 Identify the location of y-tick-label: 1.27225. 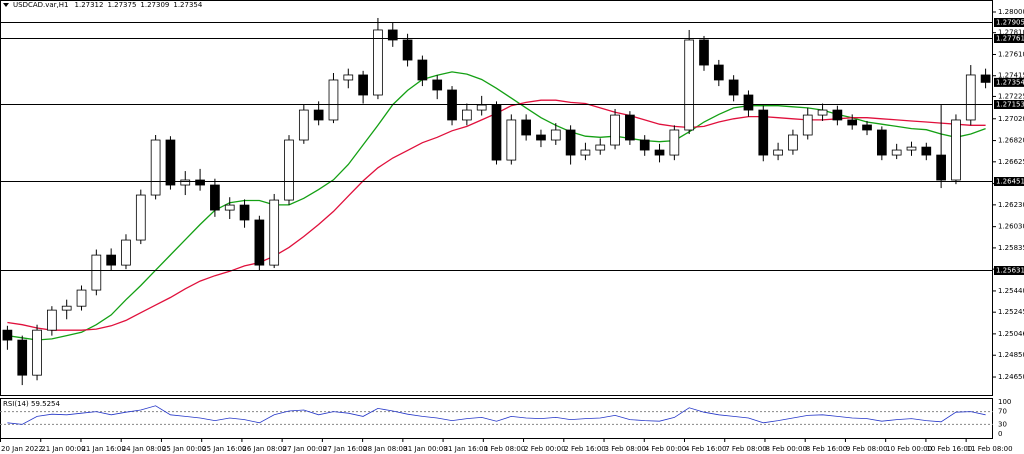
(1011, 96).